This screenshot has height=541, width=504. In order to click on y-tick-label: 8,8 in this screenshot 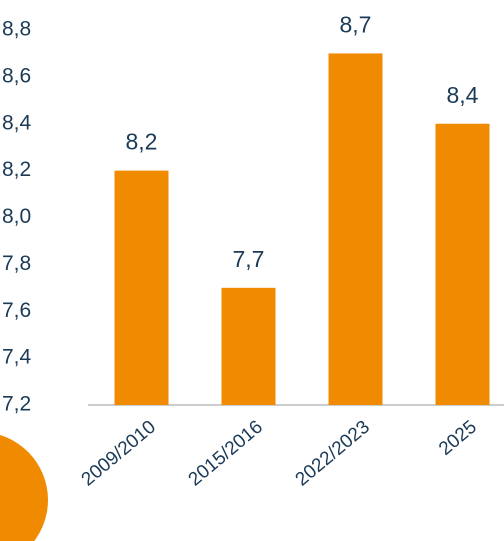, I will do `click(16, 29)`.